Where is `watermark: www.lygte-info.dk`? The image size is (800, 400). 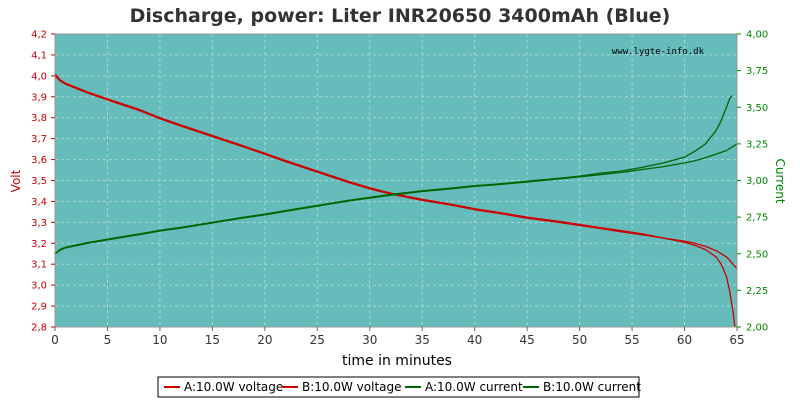 watermark: www.lygte-info.dk is located at coordinates (658, 52).